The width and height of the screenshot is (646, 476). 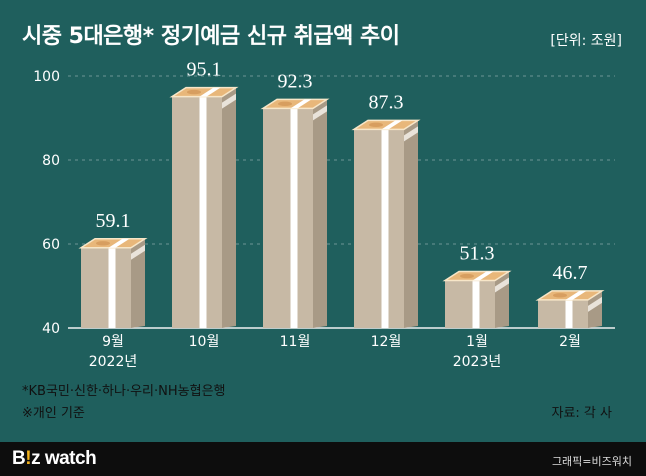 What do you see at coordinates (591, 461) in the screenshot?
I see `graphic-credit: 그래픽=비즈워치` at bounding box center [591, 461].